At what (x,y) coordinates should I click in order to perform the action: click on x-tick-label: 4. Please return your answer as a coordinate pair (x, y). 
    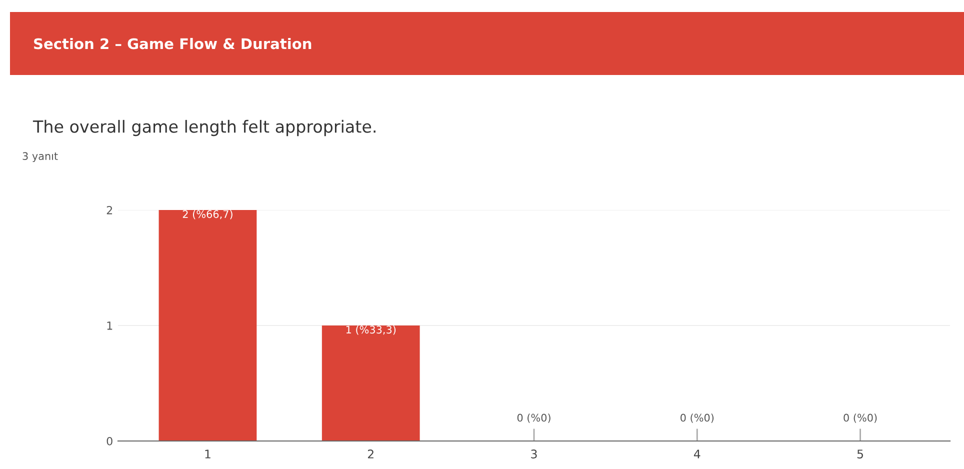
    Looking at the image, I should click on (697, 454).